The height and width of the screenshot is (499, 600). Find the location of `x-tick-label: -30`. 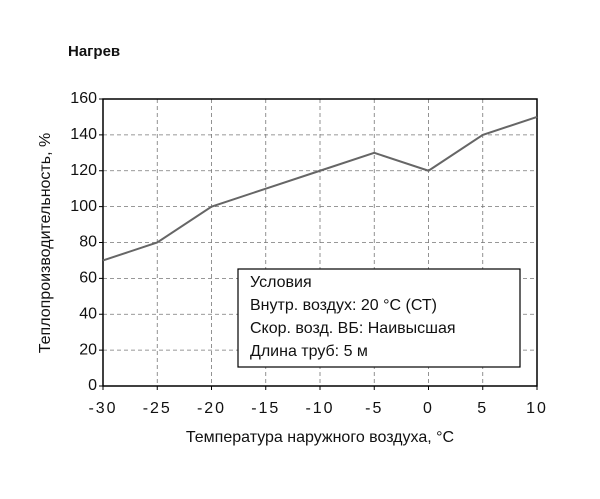

x-tick-label: -30 is located at coordinates (102, 408).